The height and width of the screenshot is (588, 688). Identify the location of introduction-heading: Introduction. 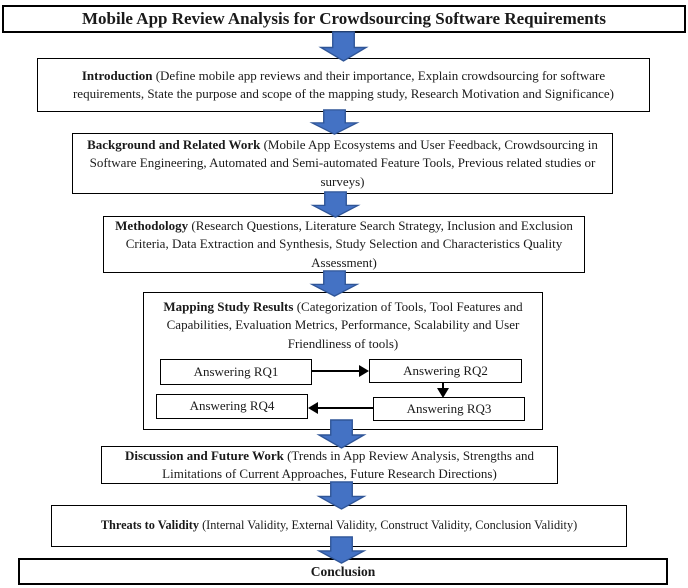
(117, 75).